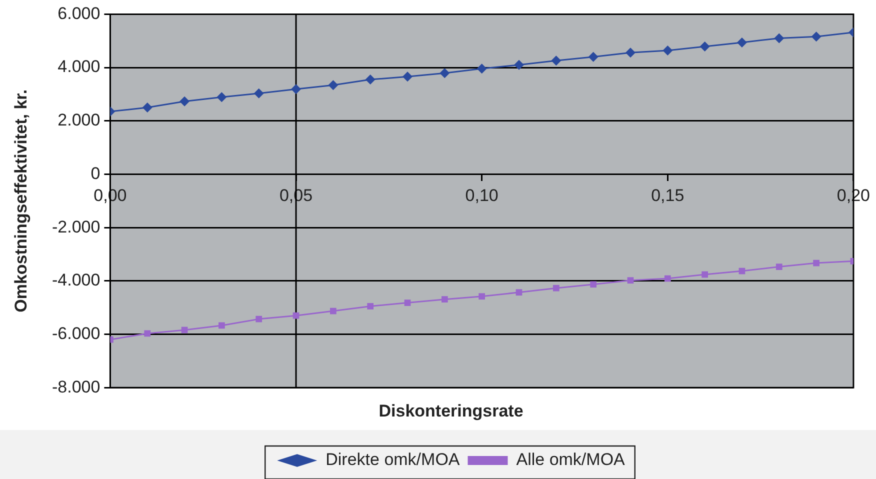 Image resolution: width=876 pixels, height=479 pixels. Describe the element at coordinates (481, 196) in the screenshot. I see `x-tick-label: 0,10` at that location.